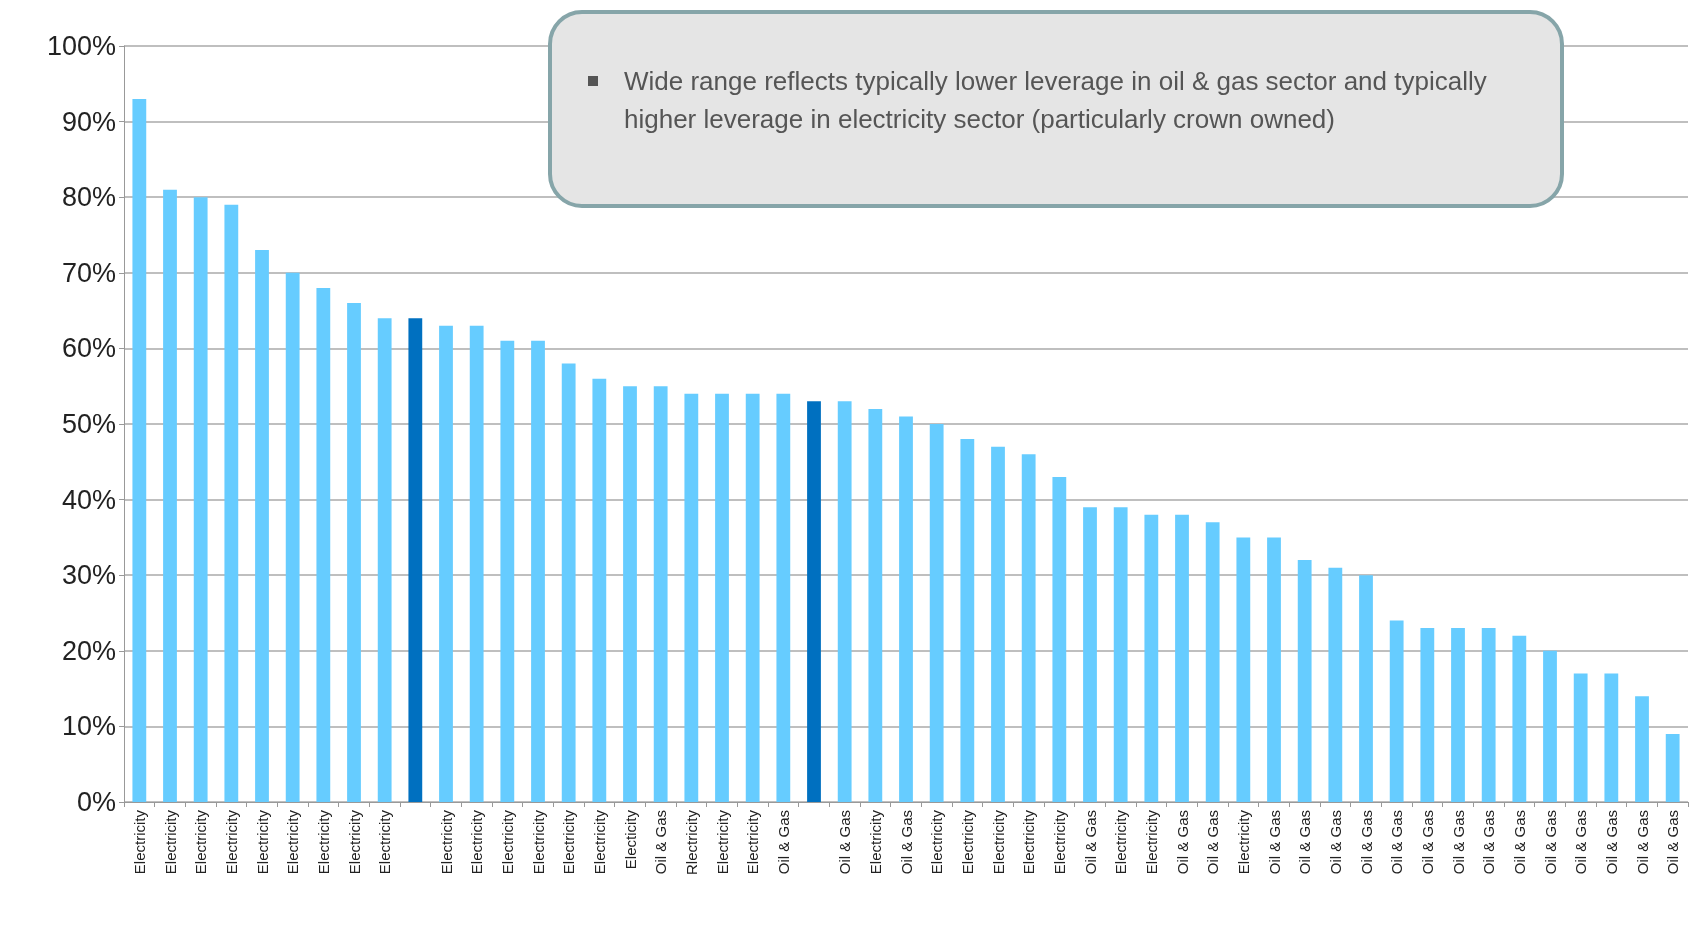 The height and width of the screenshot is (937, 1698). What do you see at coordinates (88, 424) in the screenshot?
I see `y-tick-label: 50%` at bounding box center [88, 424].